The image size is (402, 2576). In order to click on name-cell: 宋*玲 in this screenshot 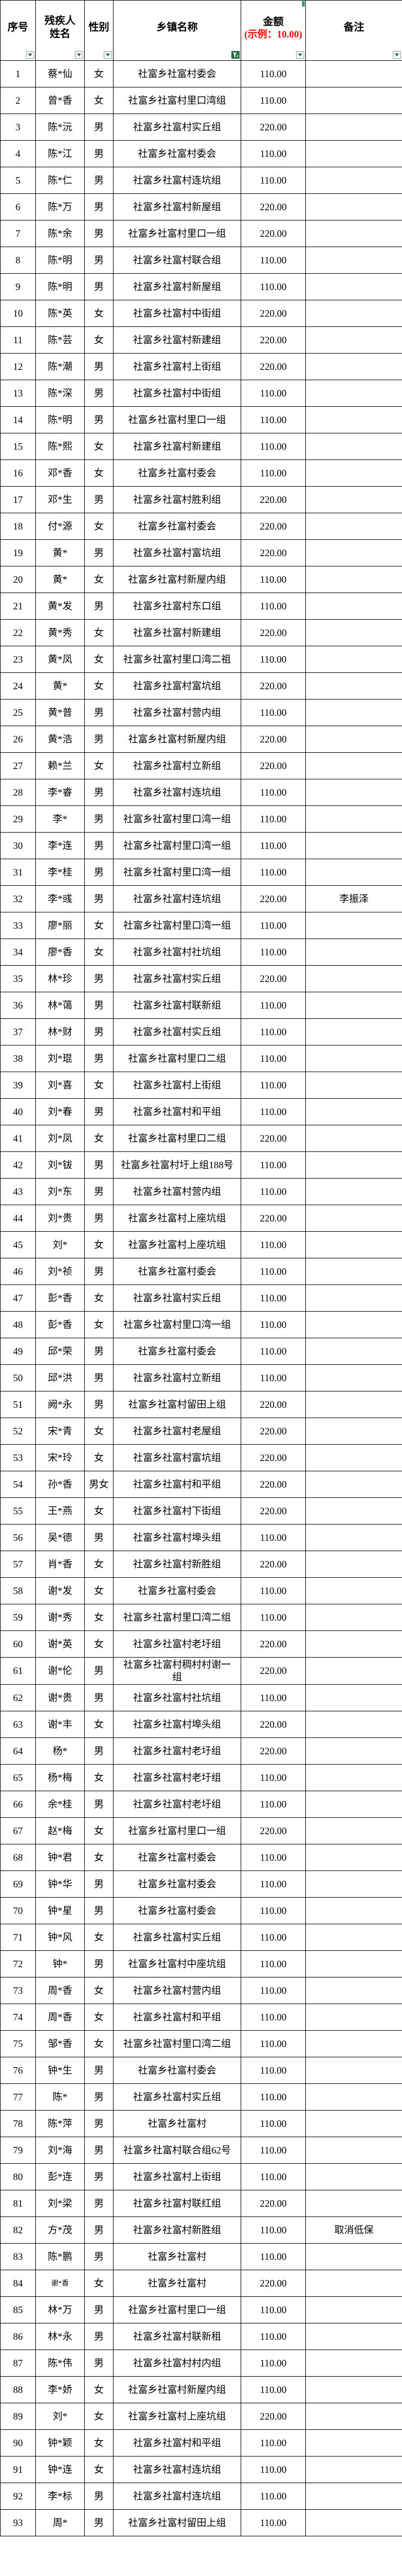, I will do `click(60, 1457)`.